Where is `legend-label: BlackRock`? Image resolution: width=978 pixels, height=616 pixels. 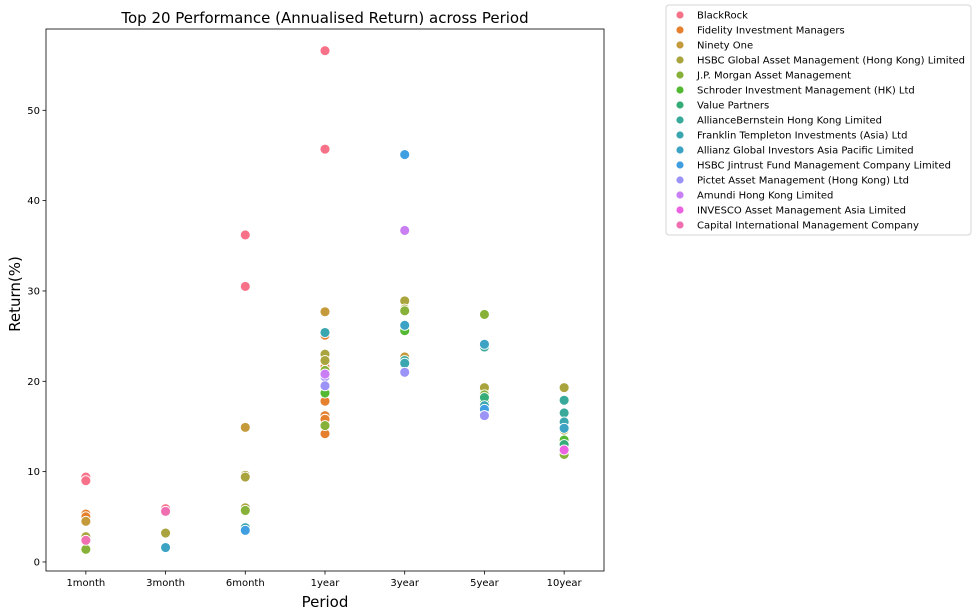
legend-label: BlackRock is located at coordinates (722, 16).